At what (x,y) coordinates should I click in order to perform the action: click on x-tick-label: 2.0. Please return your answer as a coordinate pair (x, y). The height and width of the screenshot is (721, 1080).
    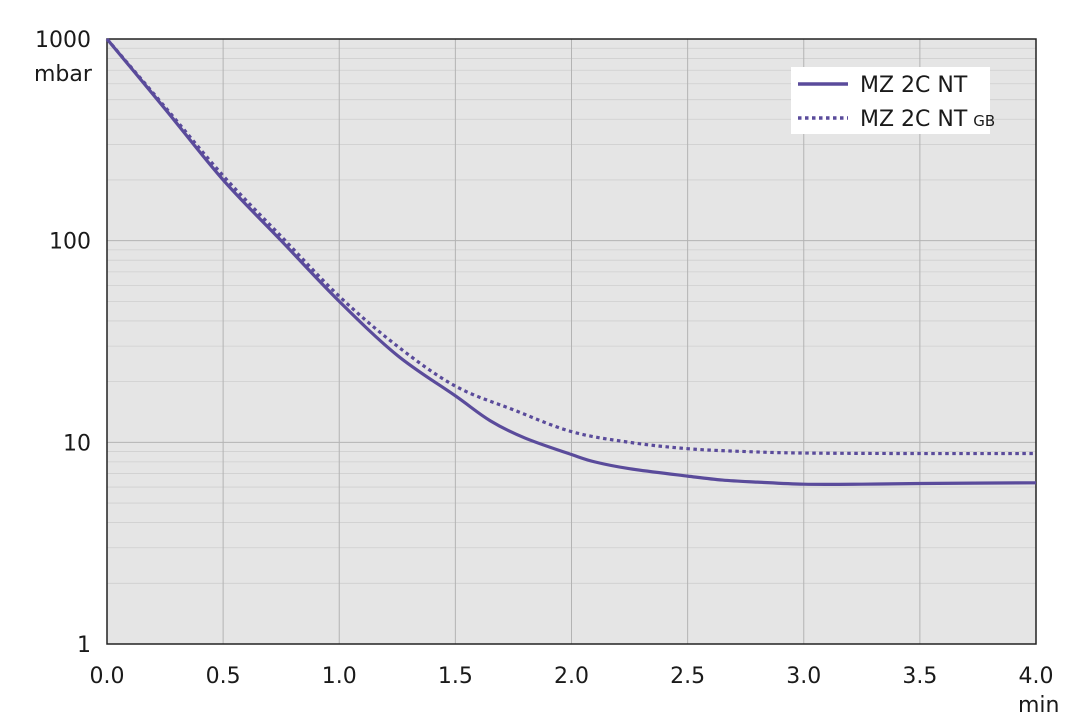
    Looking at the image, I should click on (571, 676).